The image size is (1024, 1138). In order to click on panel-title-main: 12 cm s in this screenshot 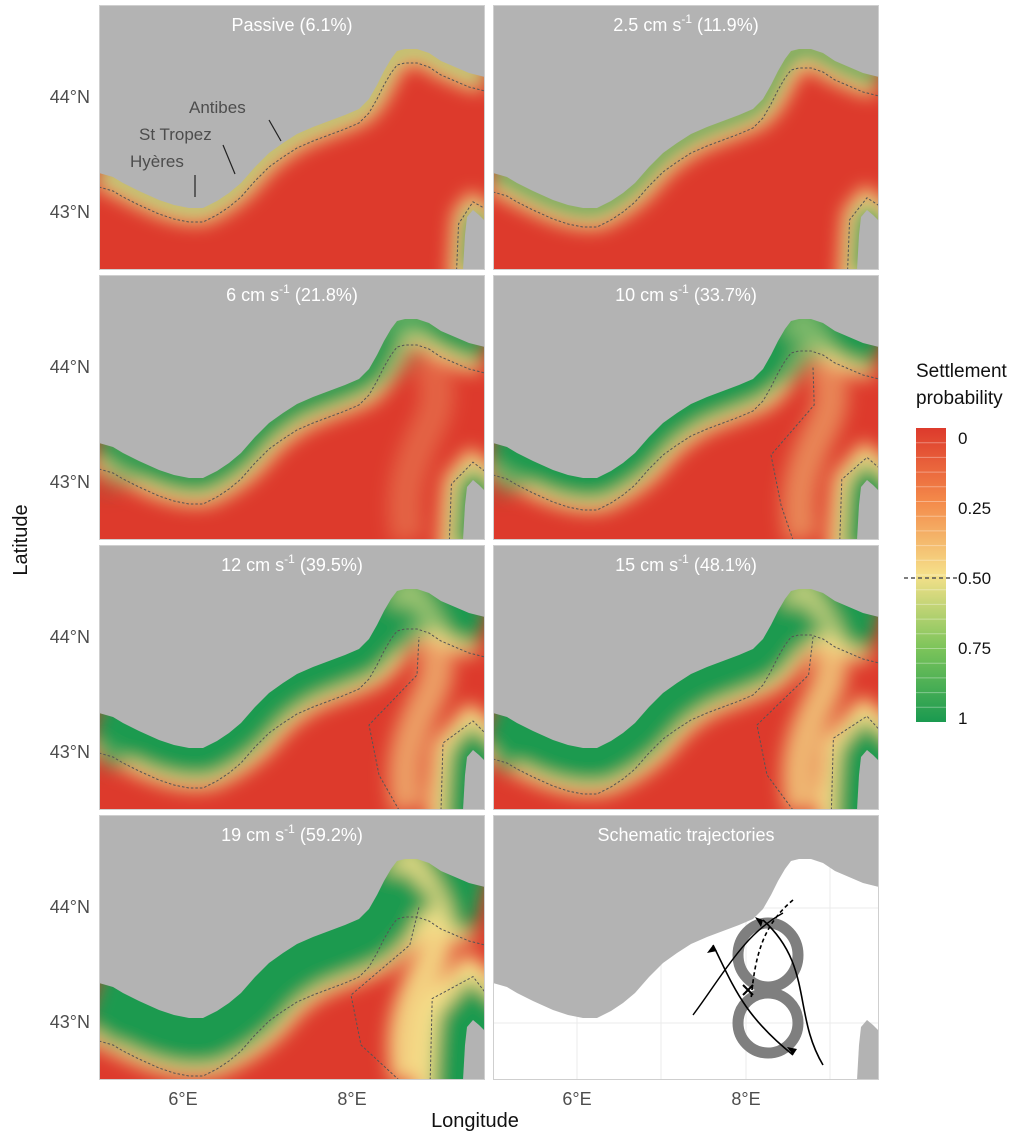, I will do `click(252, 565)`.